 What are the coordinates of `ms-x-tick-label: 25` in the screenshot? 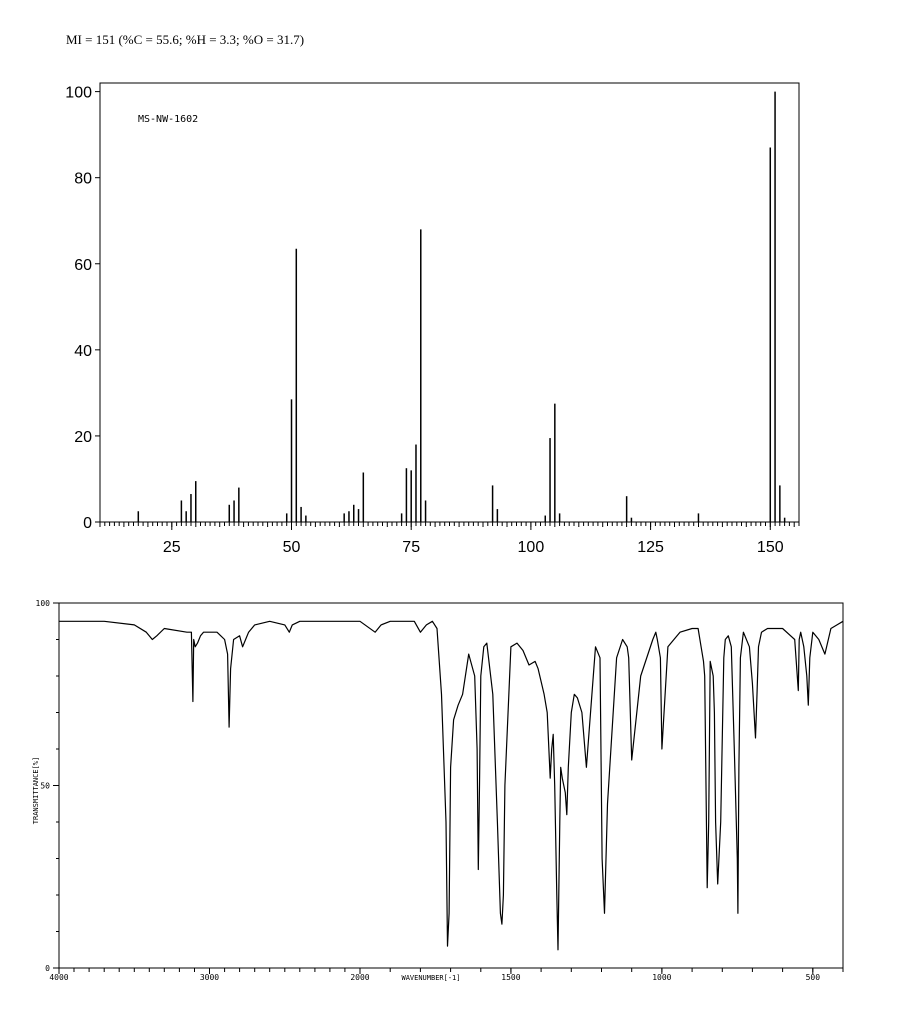 It's located at (172, 547).